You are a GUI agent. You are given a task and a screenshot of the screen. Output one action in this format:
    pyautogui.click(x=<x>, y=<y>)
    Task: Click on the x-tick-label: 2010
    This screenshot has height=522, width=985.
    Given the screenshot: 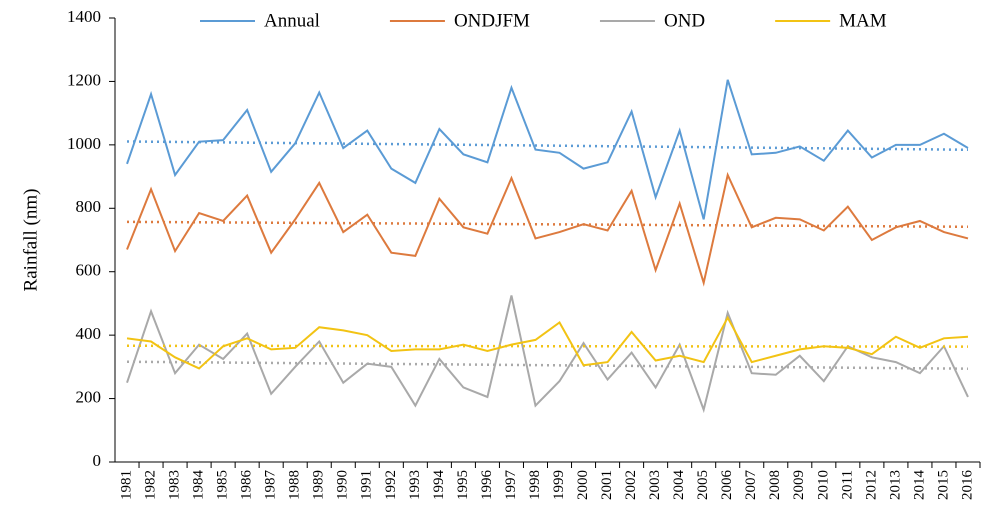 What is the action you would take?
    pyautogui.click(x=823, y=485)
    